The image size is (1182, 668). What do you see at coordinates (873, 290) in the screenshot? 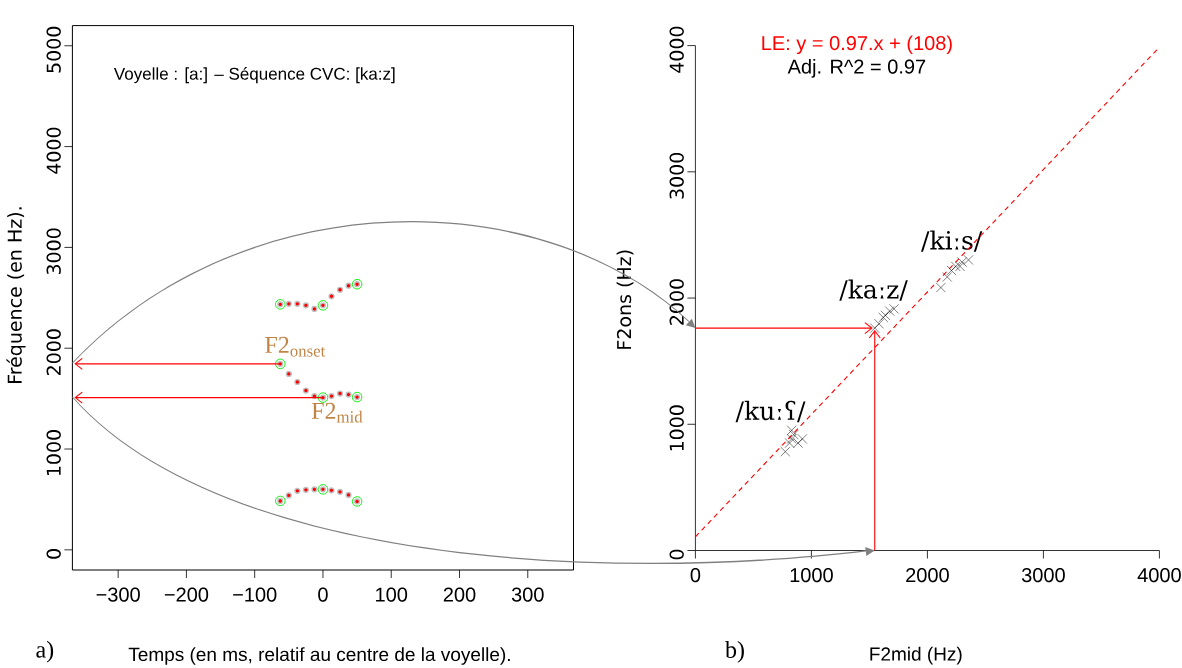
I see `series-label: /kaːz/` at bounding box center [873, 290].